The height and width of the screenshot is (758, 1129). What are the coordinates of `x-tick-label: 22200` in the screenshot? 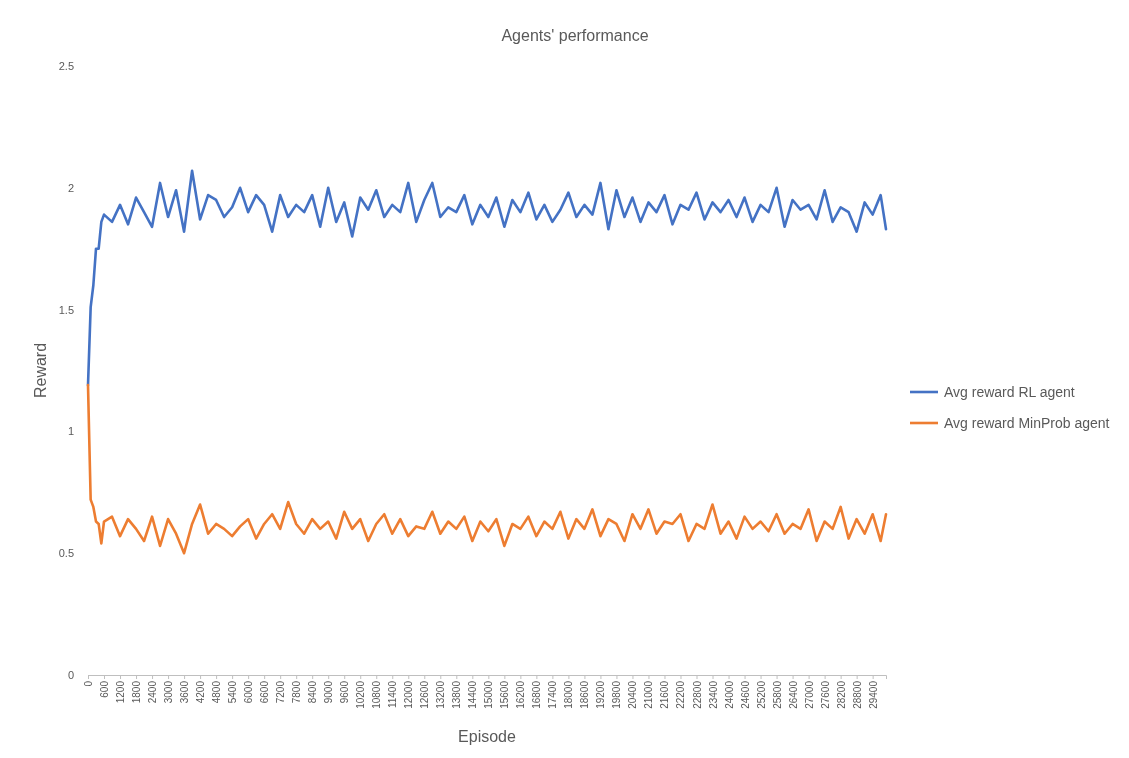 It's located at (681, 694).